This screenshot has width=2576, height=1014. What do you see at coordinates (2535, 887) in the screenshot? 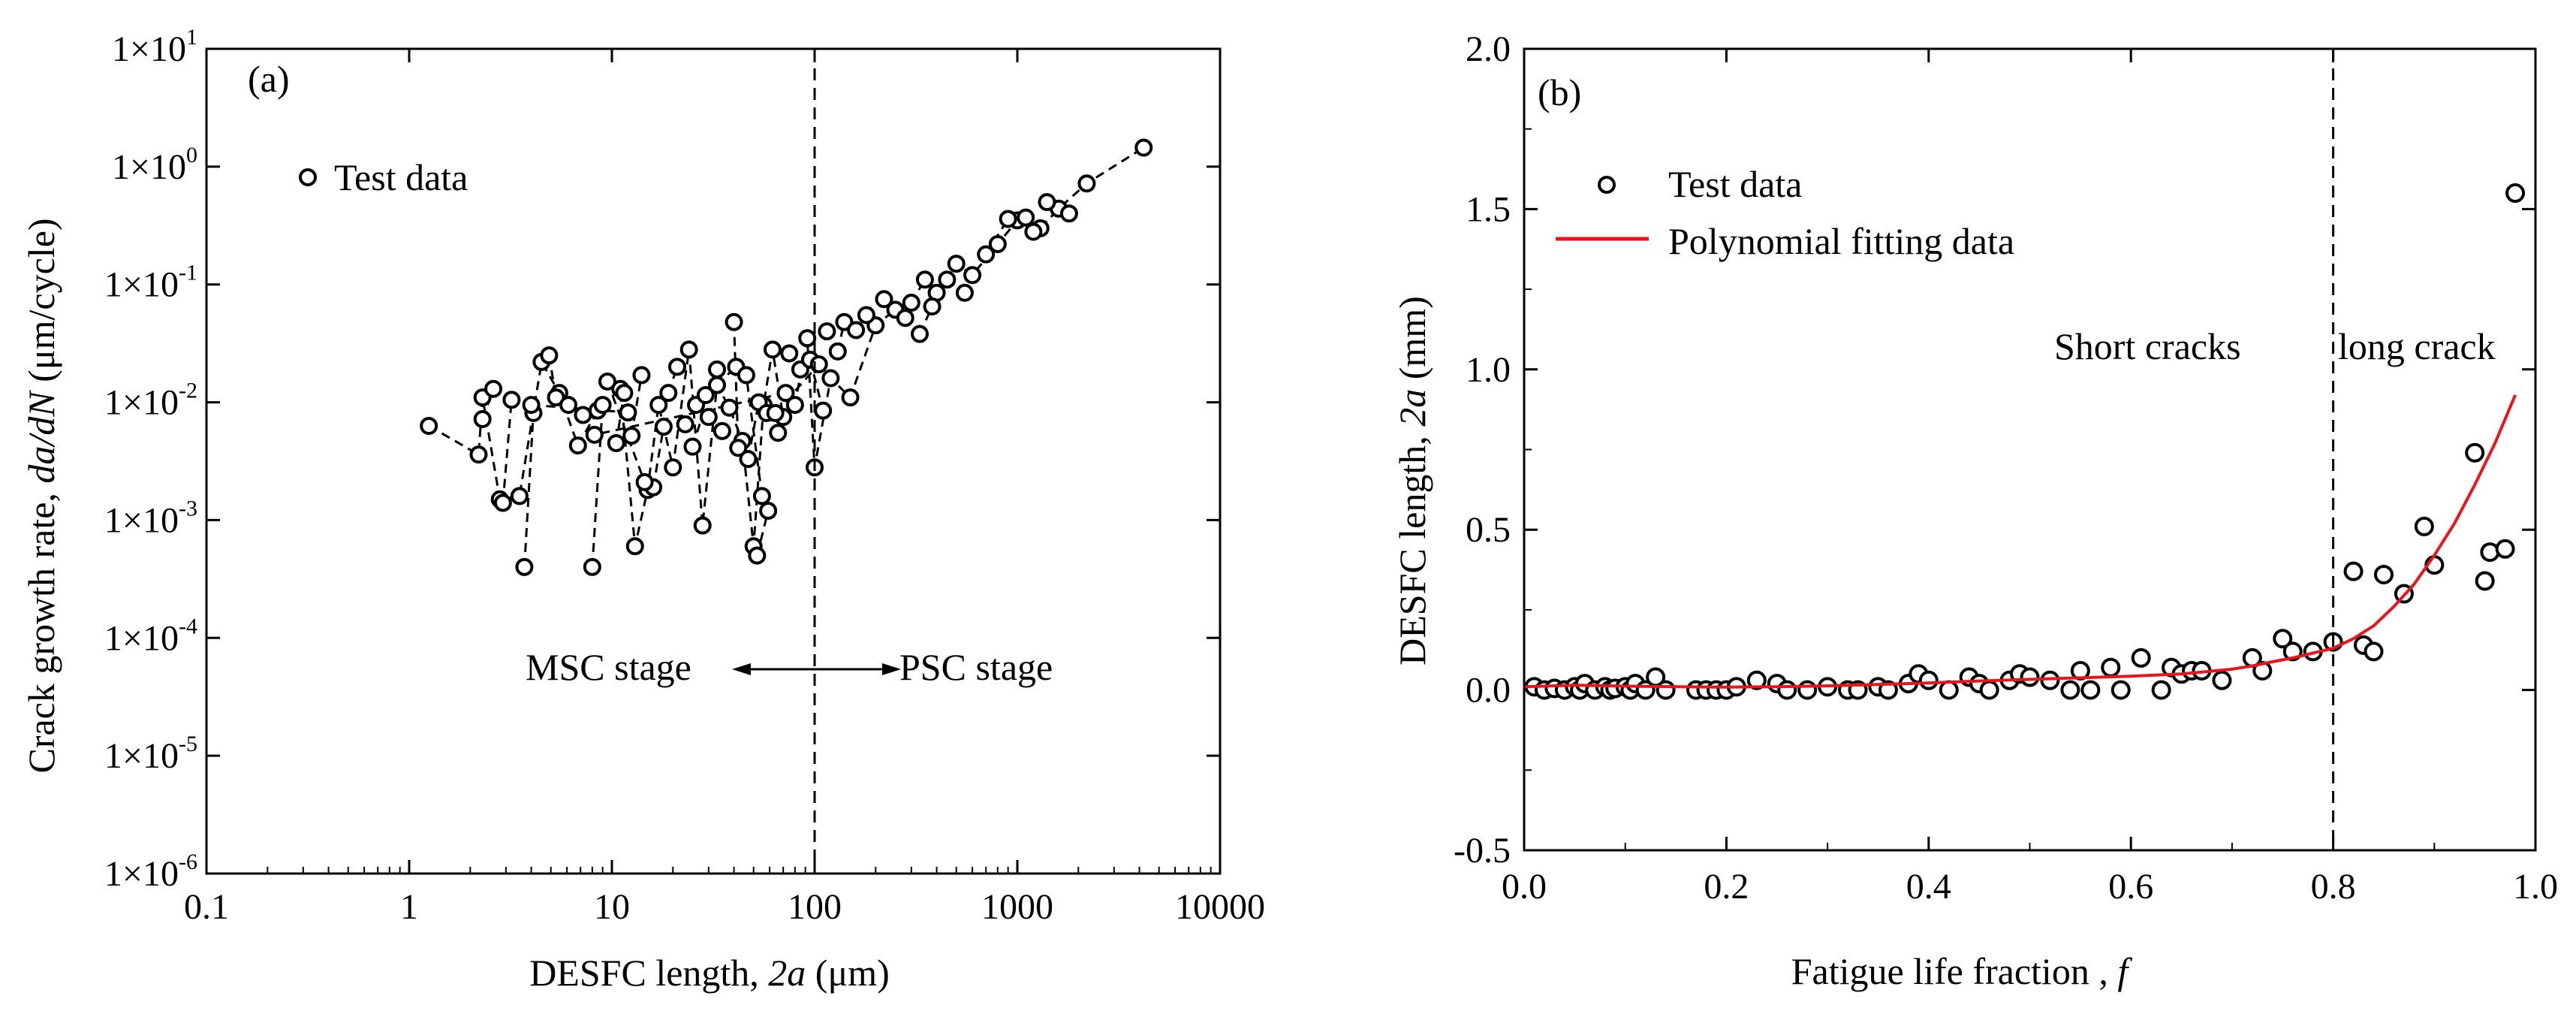
I see `panel-b-x-tick-label: 1.0` at bounding box center [2535, 887].